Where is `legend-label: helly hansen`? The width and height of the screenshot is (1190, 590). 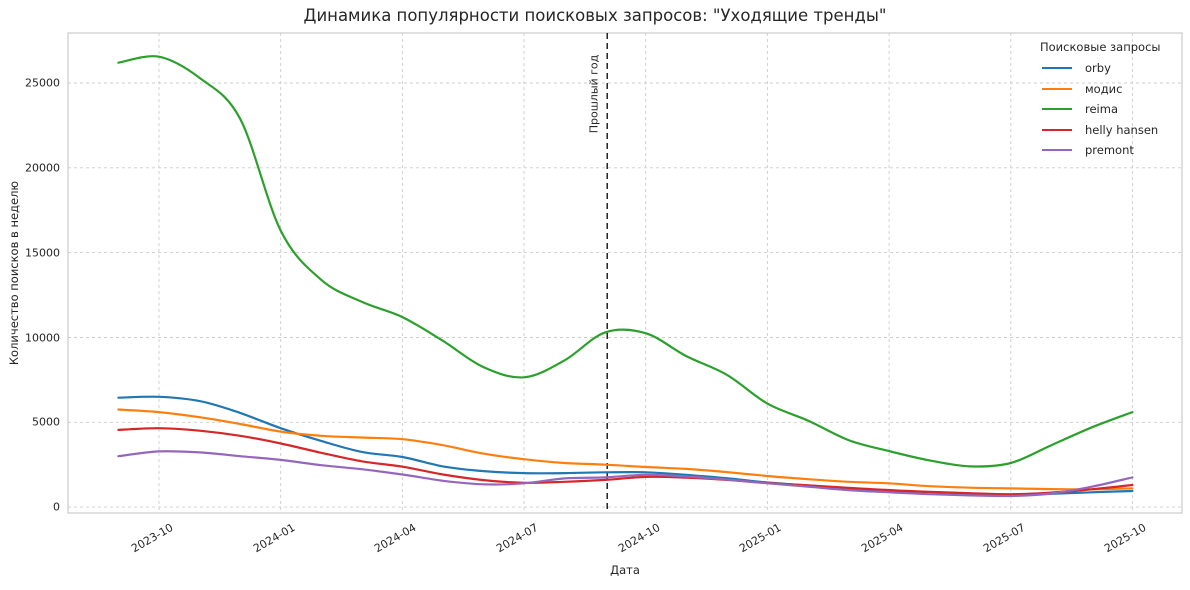 legend-label: helly hansen is located at coordinates (1122, 129).